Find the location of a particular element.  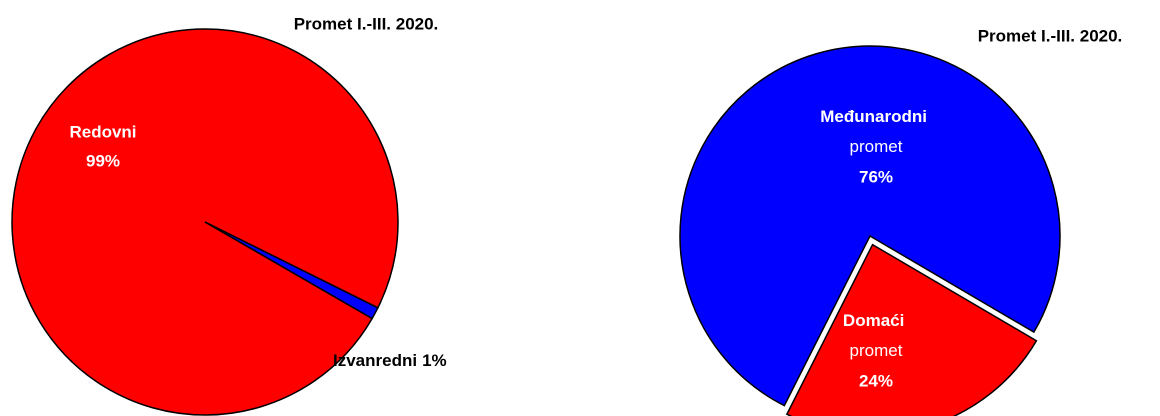

slice-value-label: 24% is located at coordinates (876, 380).